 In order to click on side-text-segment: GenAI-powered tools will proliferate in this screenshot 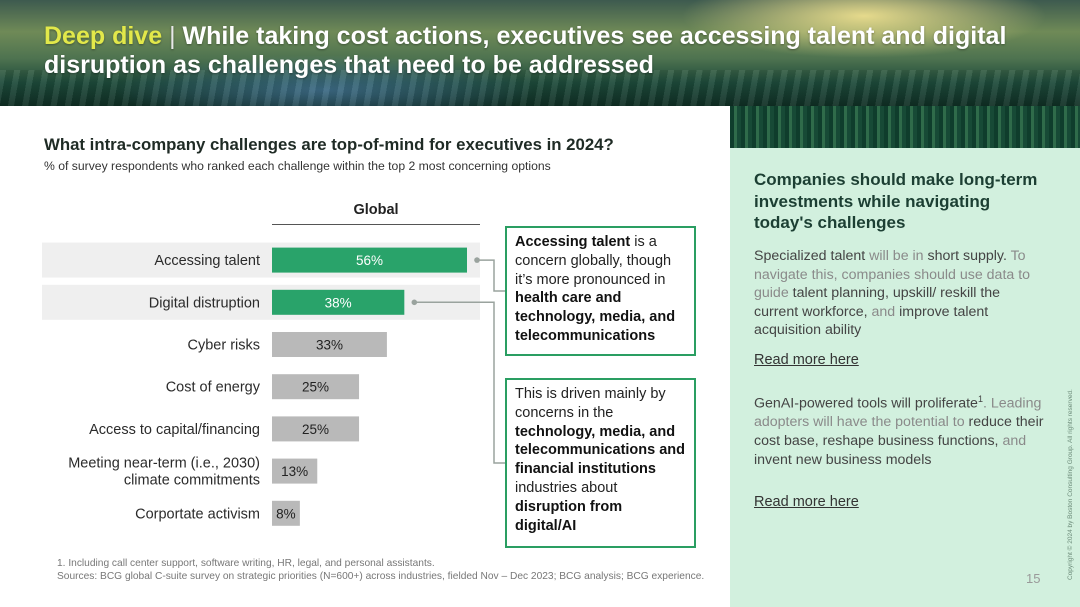, I will do `click(866, 403)`.